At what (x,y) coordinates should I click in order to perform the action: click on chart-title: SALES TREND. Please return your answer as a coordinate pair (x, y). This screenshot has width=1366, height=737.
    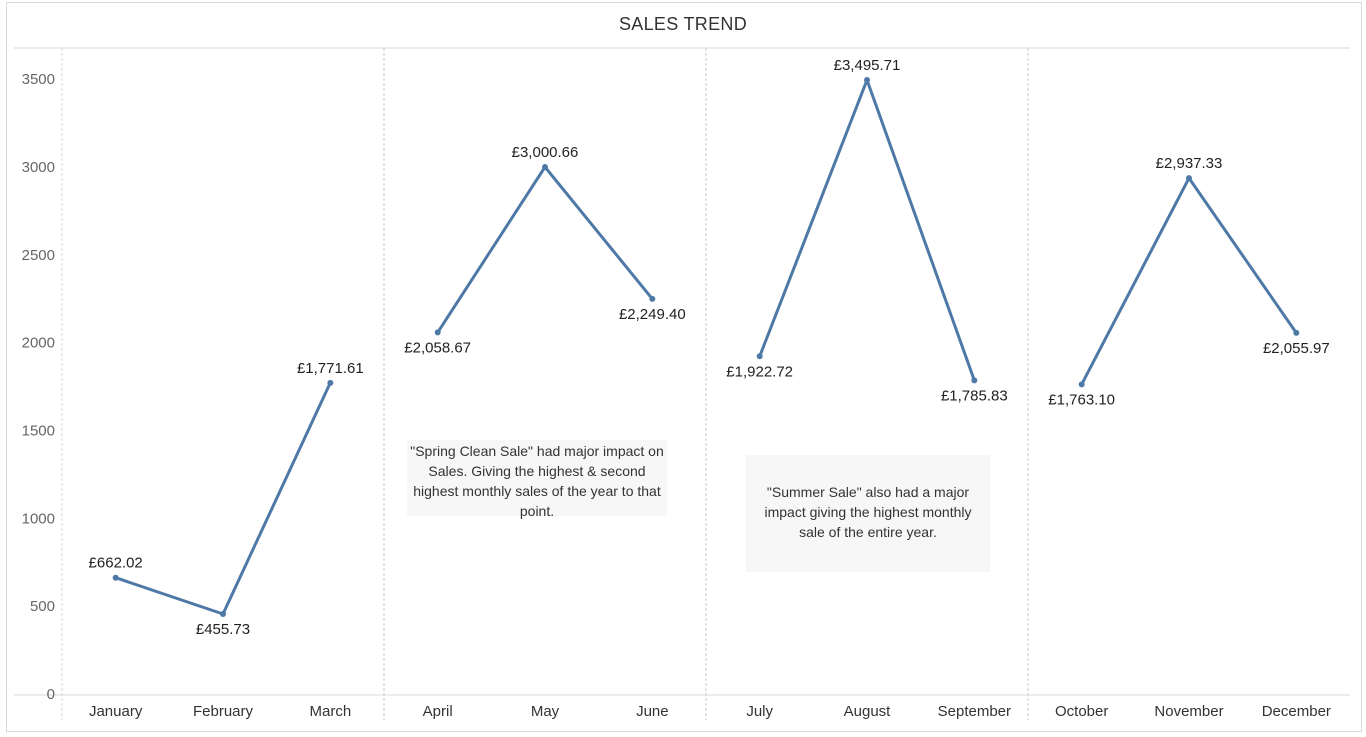
    Looking at the image, I should click on (682, 24).